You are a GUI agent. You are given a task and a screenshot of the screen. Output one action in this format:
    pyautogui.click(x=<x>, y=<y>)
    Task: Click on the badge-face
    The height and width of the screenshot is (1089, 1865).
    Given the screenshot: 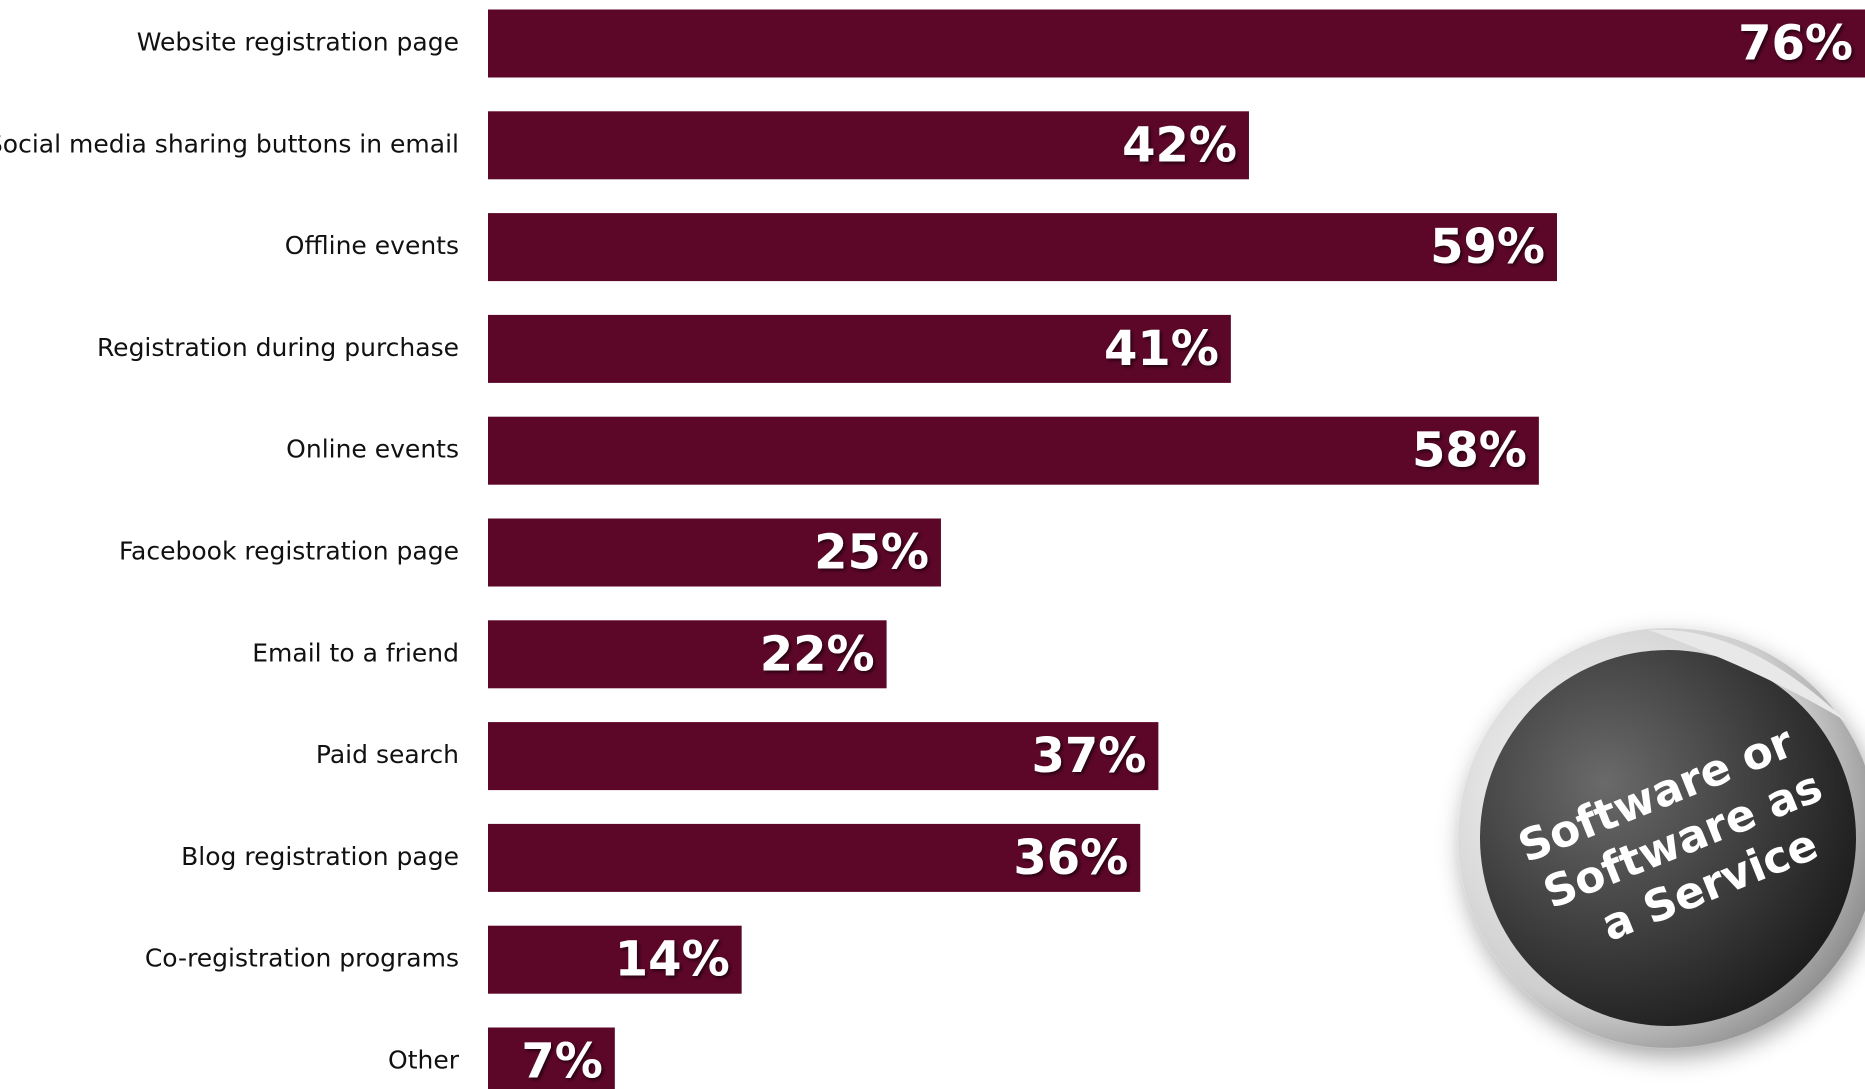 What is the action you would take?
    pyautogui.click(x=1668, y=838)
    